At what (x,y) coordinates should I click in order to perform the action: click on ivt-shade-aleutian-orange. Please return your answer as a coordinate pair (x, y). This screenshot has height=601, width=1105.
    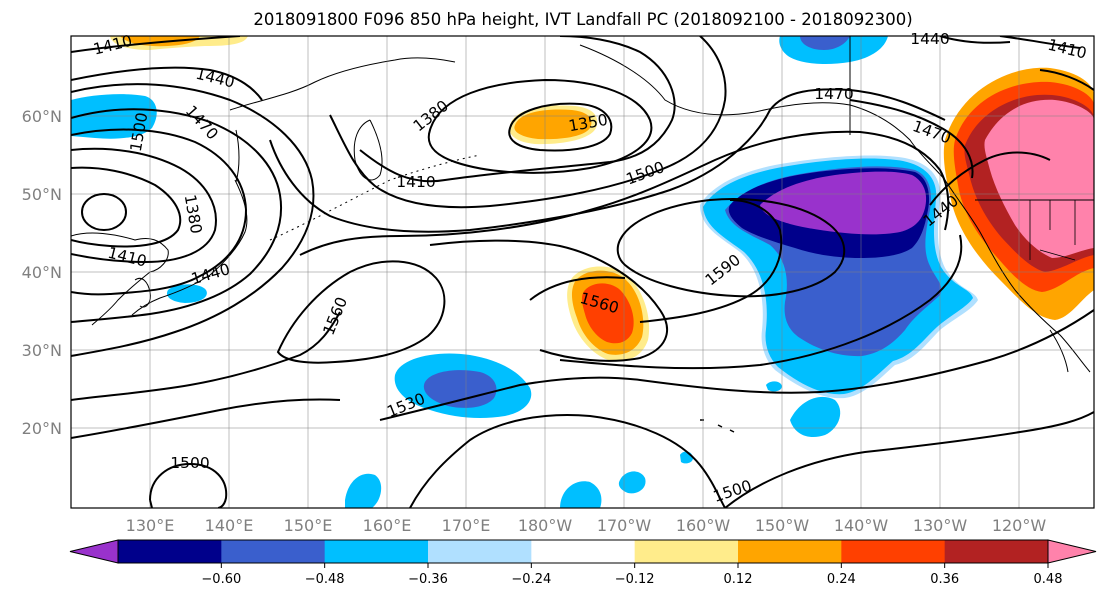
    Looking at the image, I should click on (553, 124).